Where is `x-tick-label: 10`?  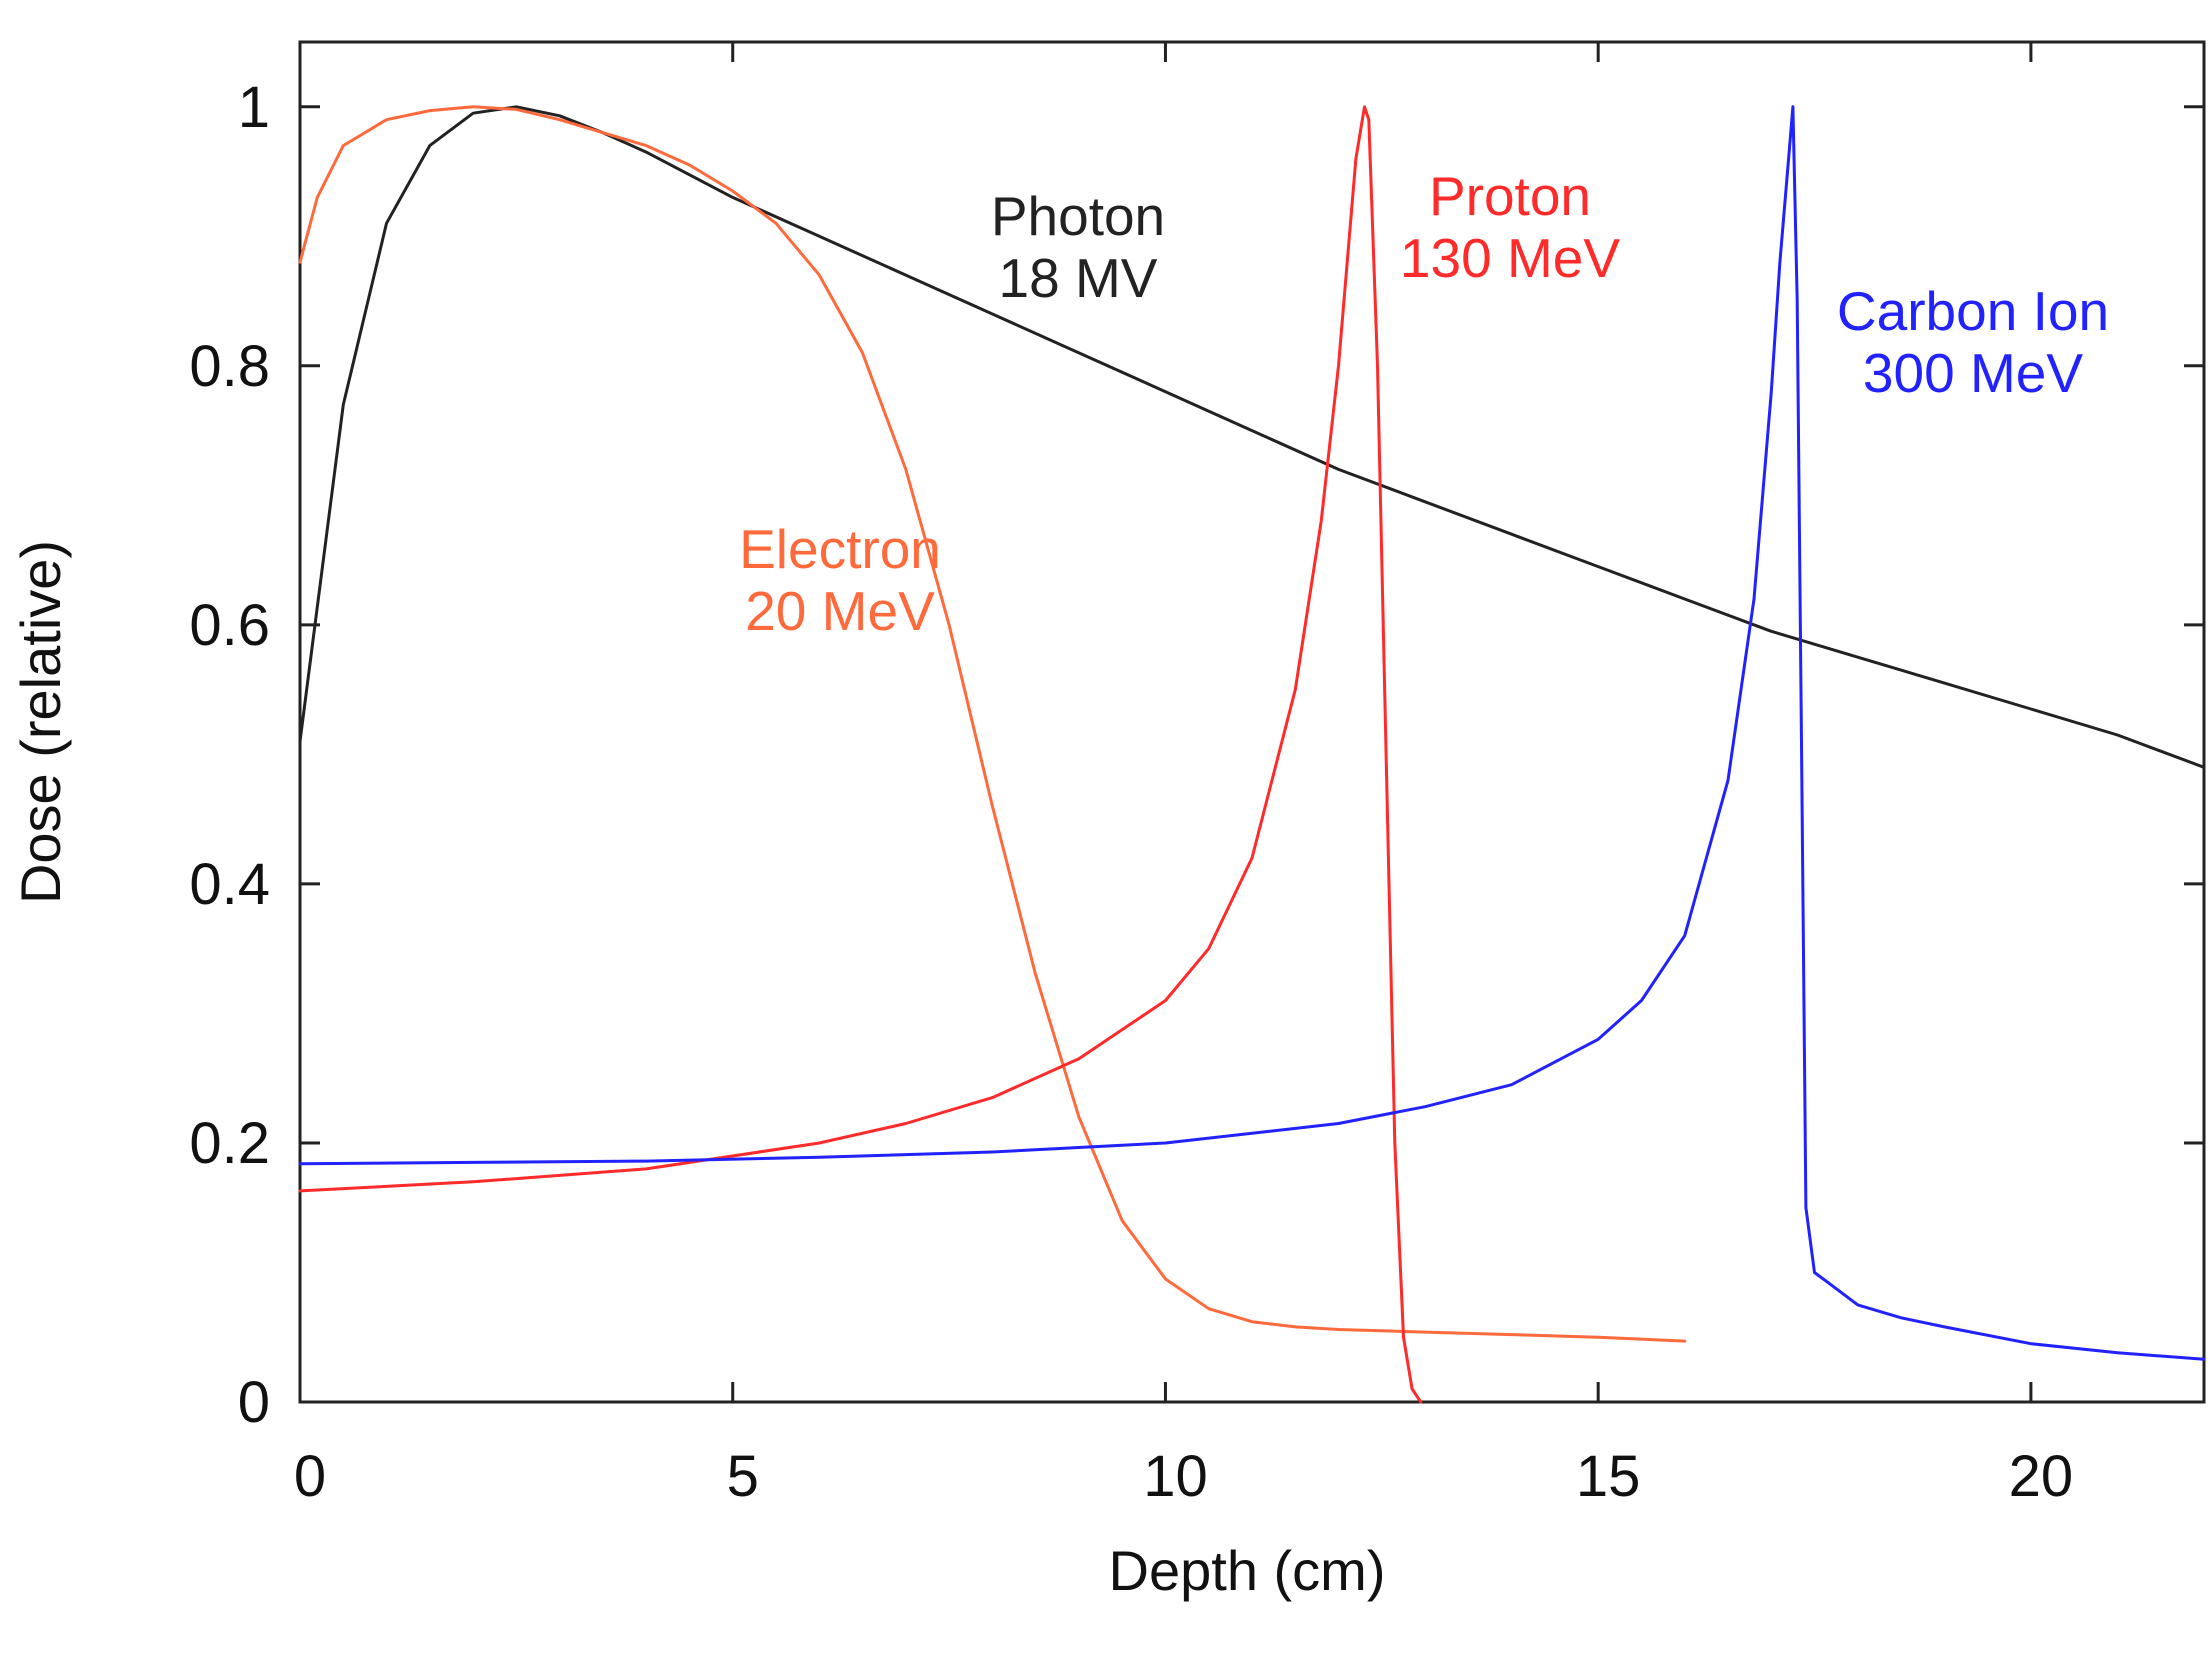 x-tick-label: 10 is located at coordinates (1175, 1476).